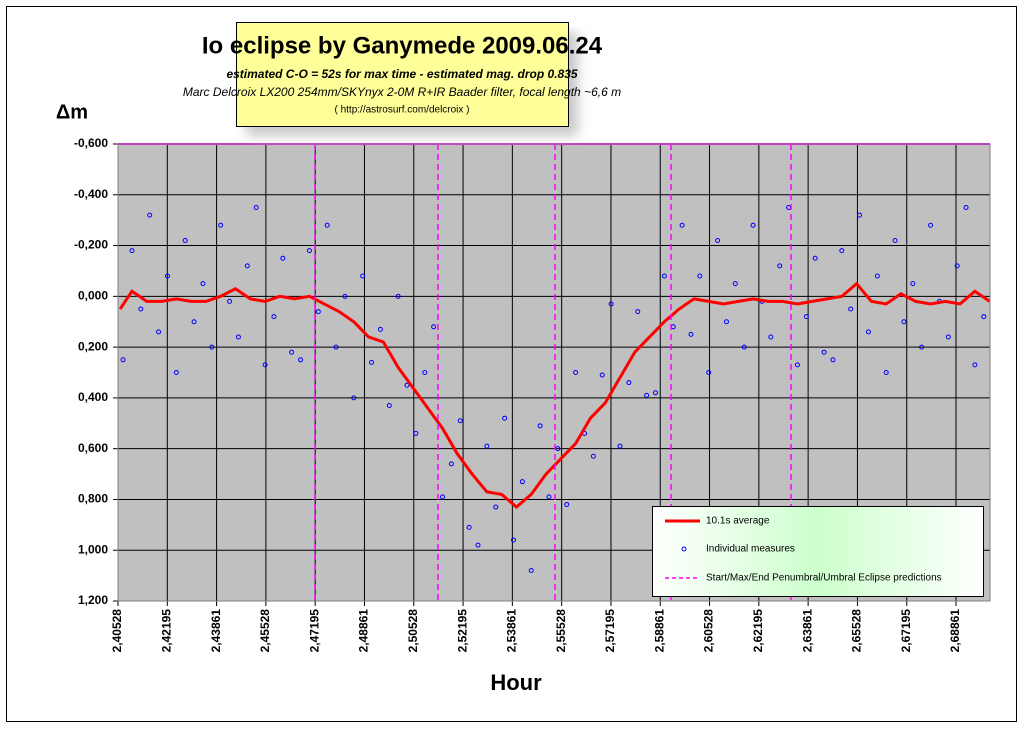 The width and height of the screenshot is (1024, 736). I want to click on x-tick-label: 2,65528, so click(857, 631).